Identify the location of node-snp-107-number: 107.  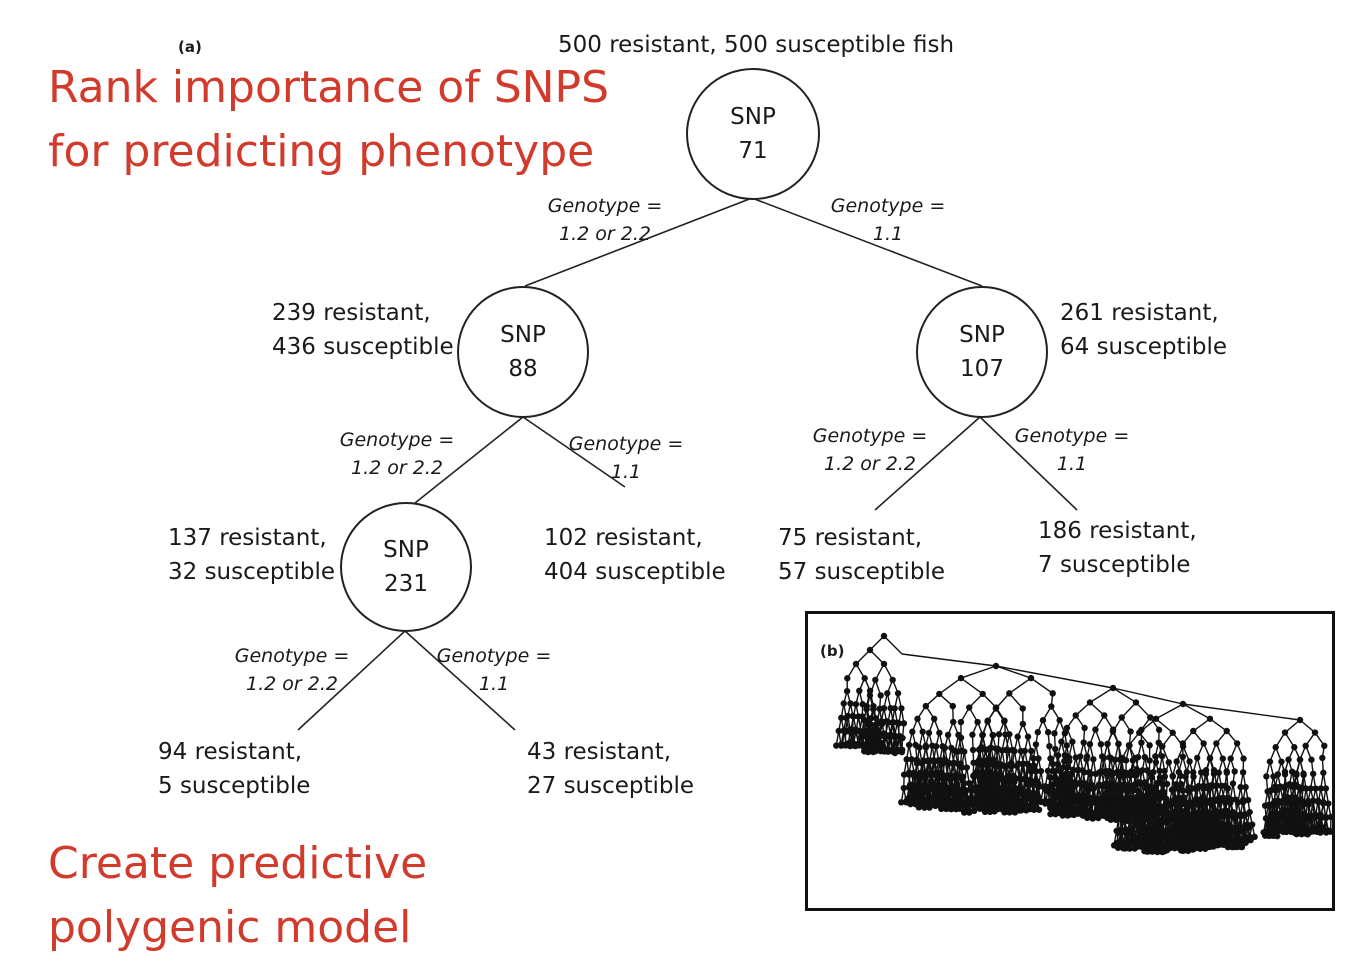
(982, 369).